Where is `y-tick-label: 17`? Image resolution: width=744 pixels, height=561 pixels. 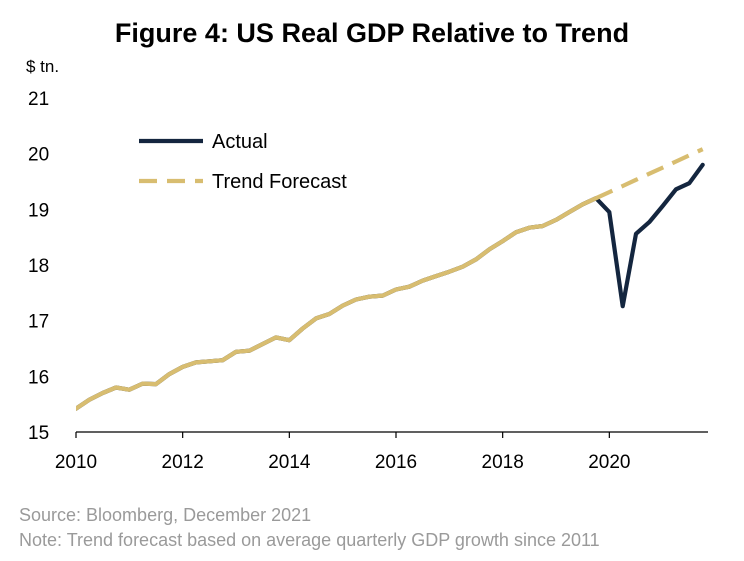 y-tick-label: 17 is located at coordinates (38, 322).